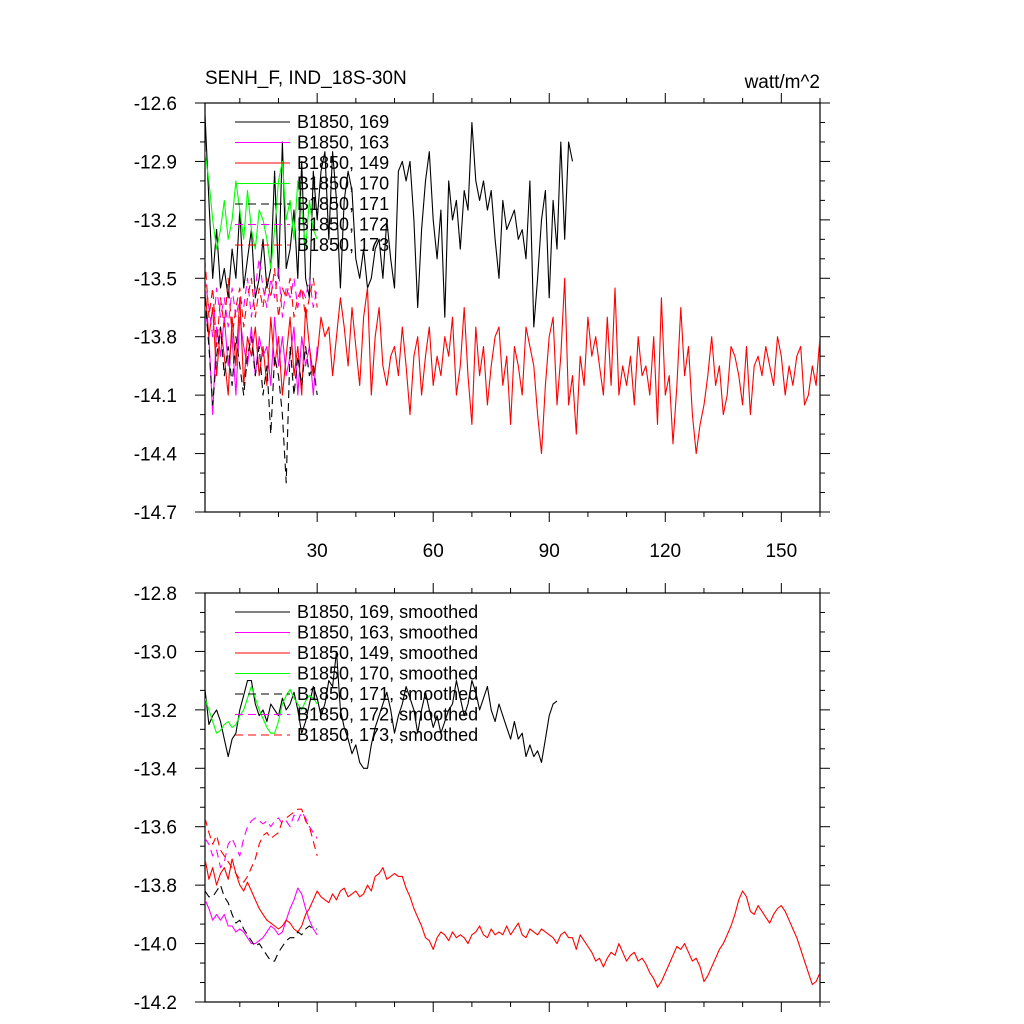 This screenshot has height=1024, width=1024. What do you see at coordinates (665, 551) in the screenshot?
I see `x-tick-label: 120` at bounding box center [665, 551].